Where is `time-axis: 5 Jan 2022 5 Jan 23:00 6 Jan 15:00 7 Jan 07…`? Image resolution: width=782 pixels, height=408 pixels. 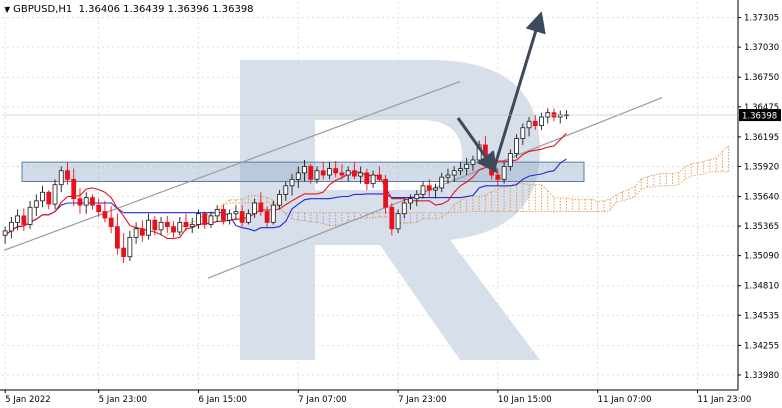
time-axis: 5 Jan 2022 5 Jan 23:00 6 Jan 15:00 7 Jan 07… is located at coordinates (377, 397).